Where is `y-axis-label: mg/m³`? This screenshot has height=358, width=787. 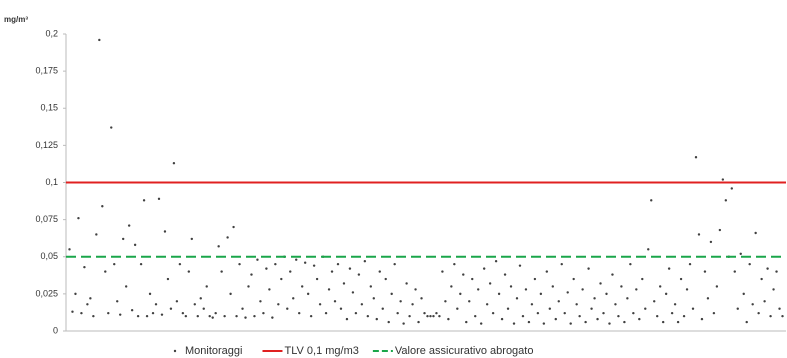
y-axis-label: mg/m³ is located at coordinates (16, 19).